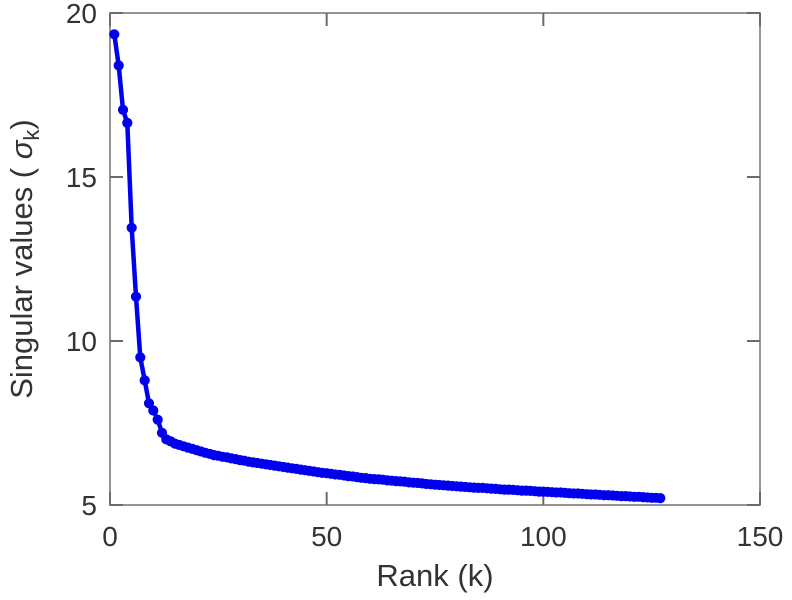  What do you see at coordinates (326, 536) in the screenshot?
I see `x-tick-label: 50` at bounding box center [326, 536].